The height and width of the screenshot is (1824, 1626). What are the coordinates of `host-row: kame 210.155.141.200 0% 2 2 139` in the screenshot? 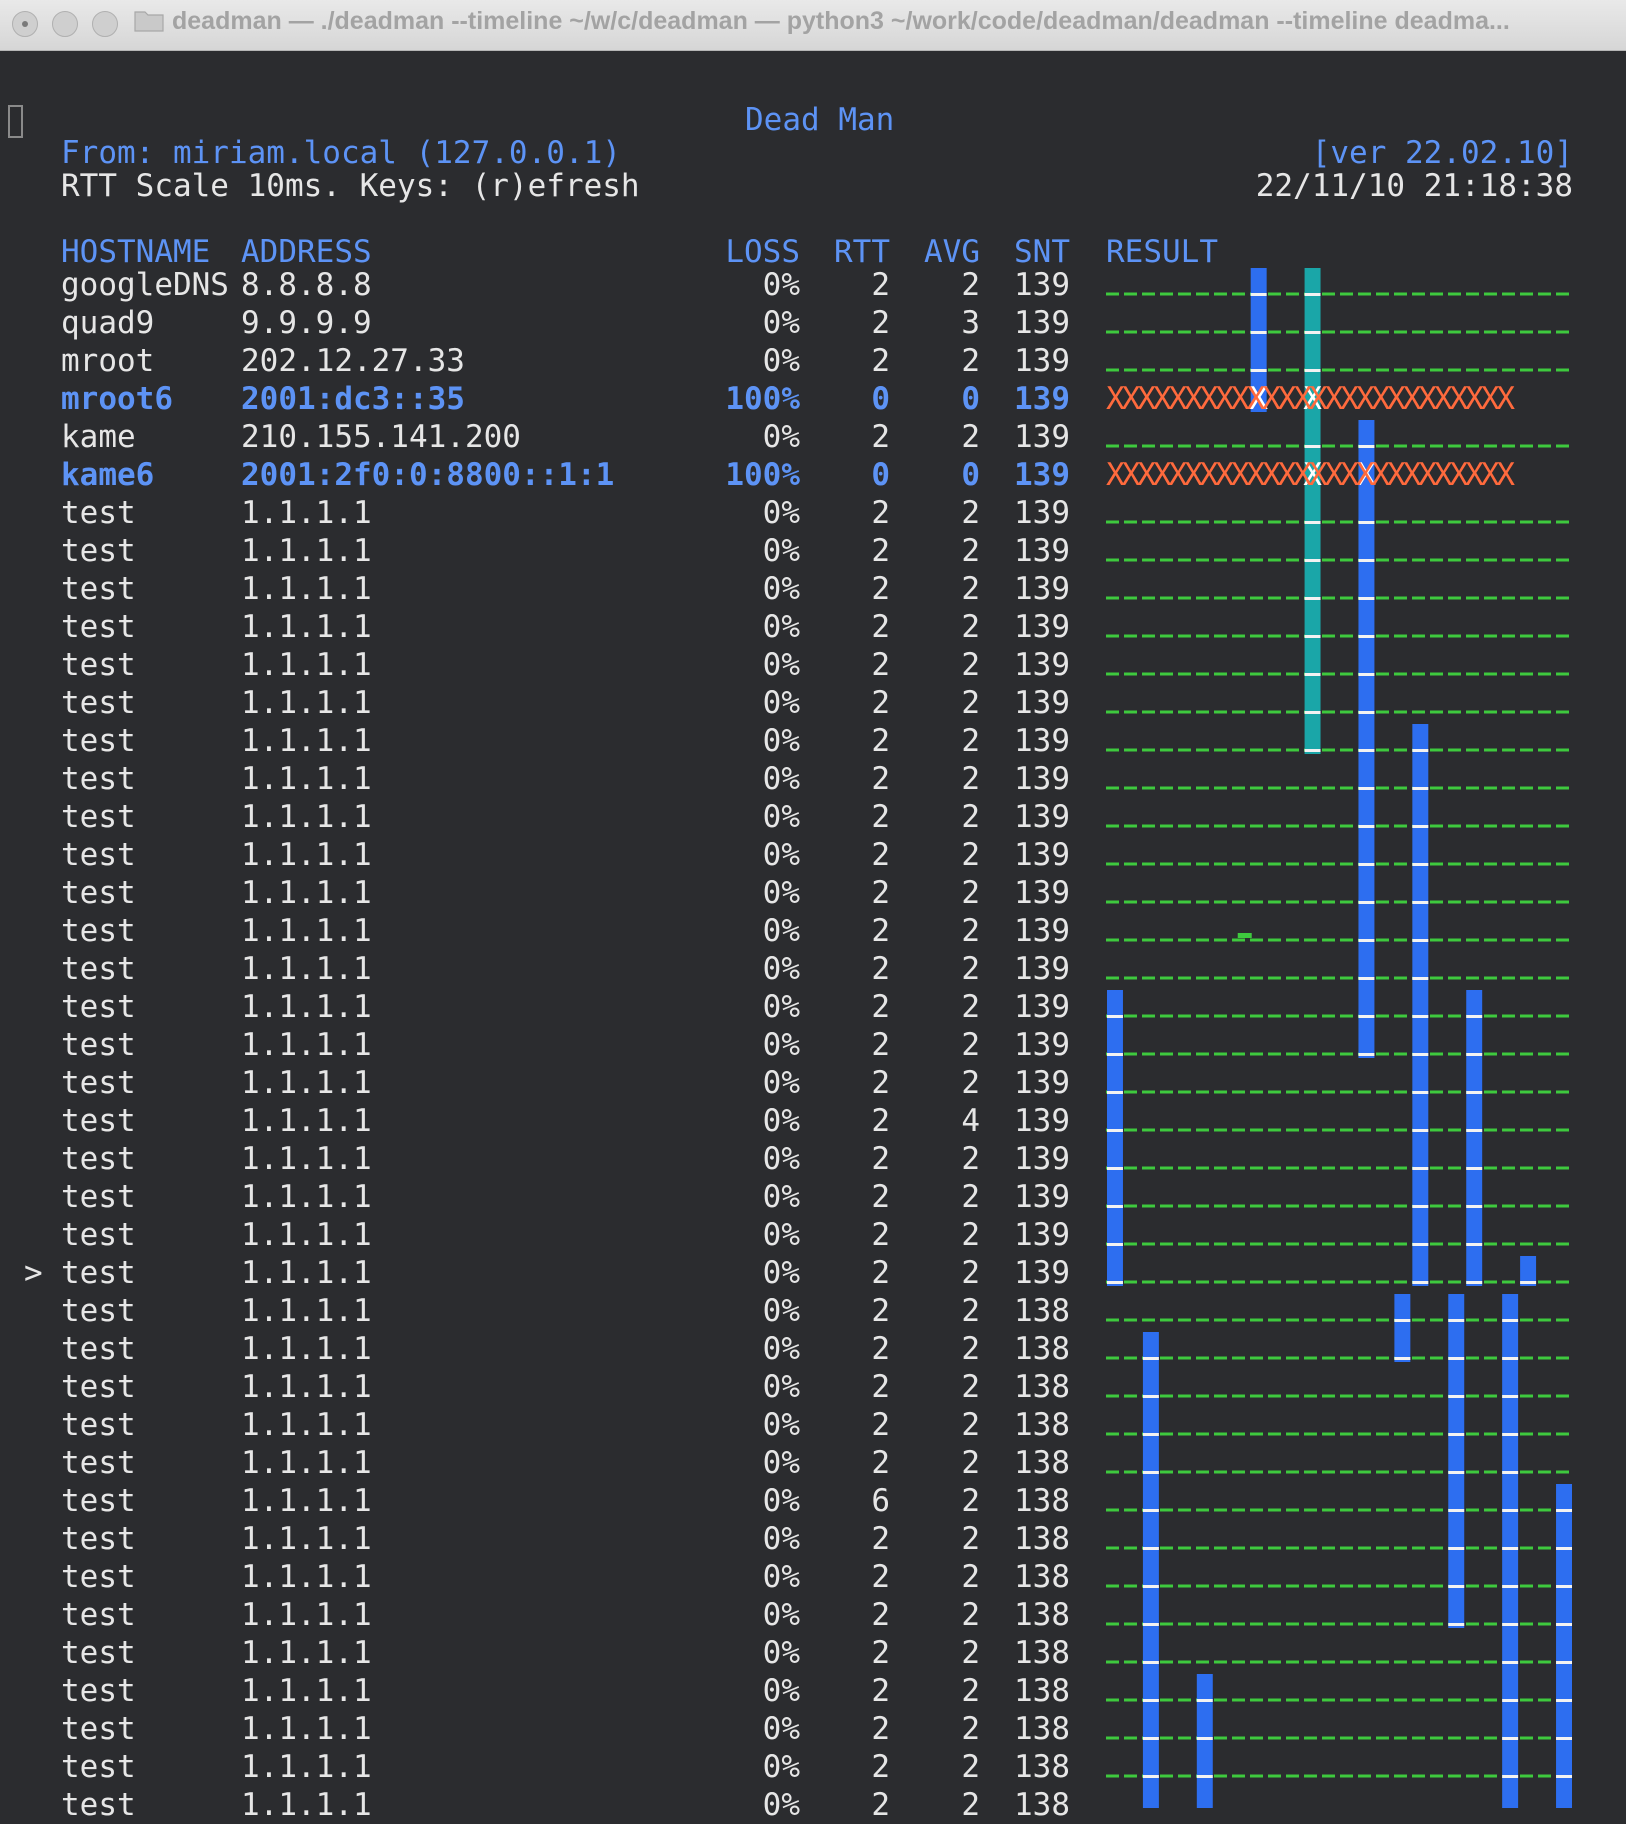 It's located at (813, 437).